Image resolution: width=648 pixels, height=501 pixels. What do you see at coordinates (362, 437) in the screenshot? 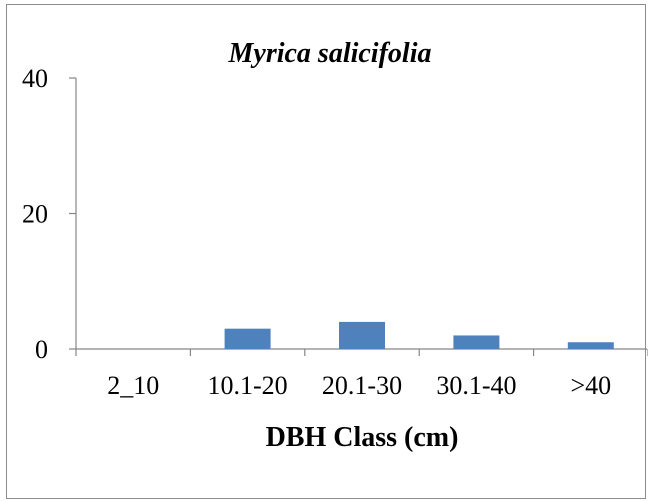
I see `x-axis-title: DBH Class (cm)` at bounding box center [362, 437].